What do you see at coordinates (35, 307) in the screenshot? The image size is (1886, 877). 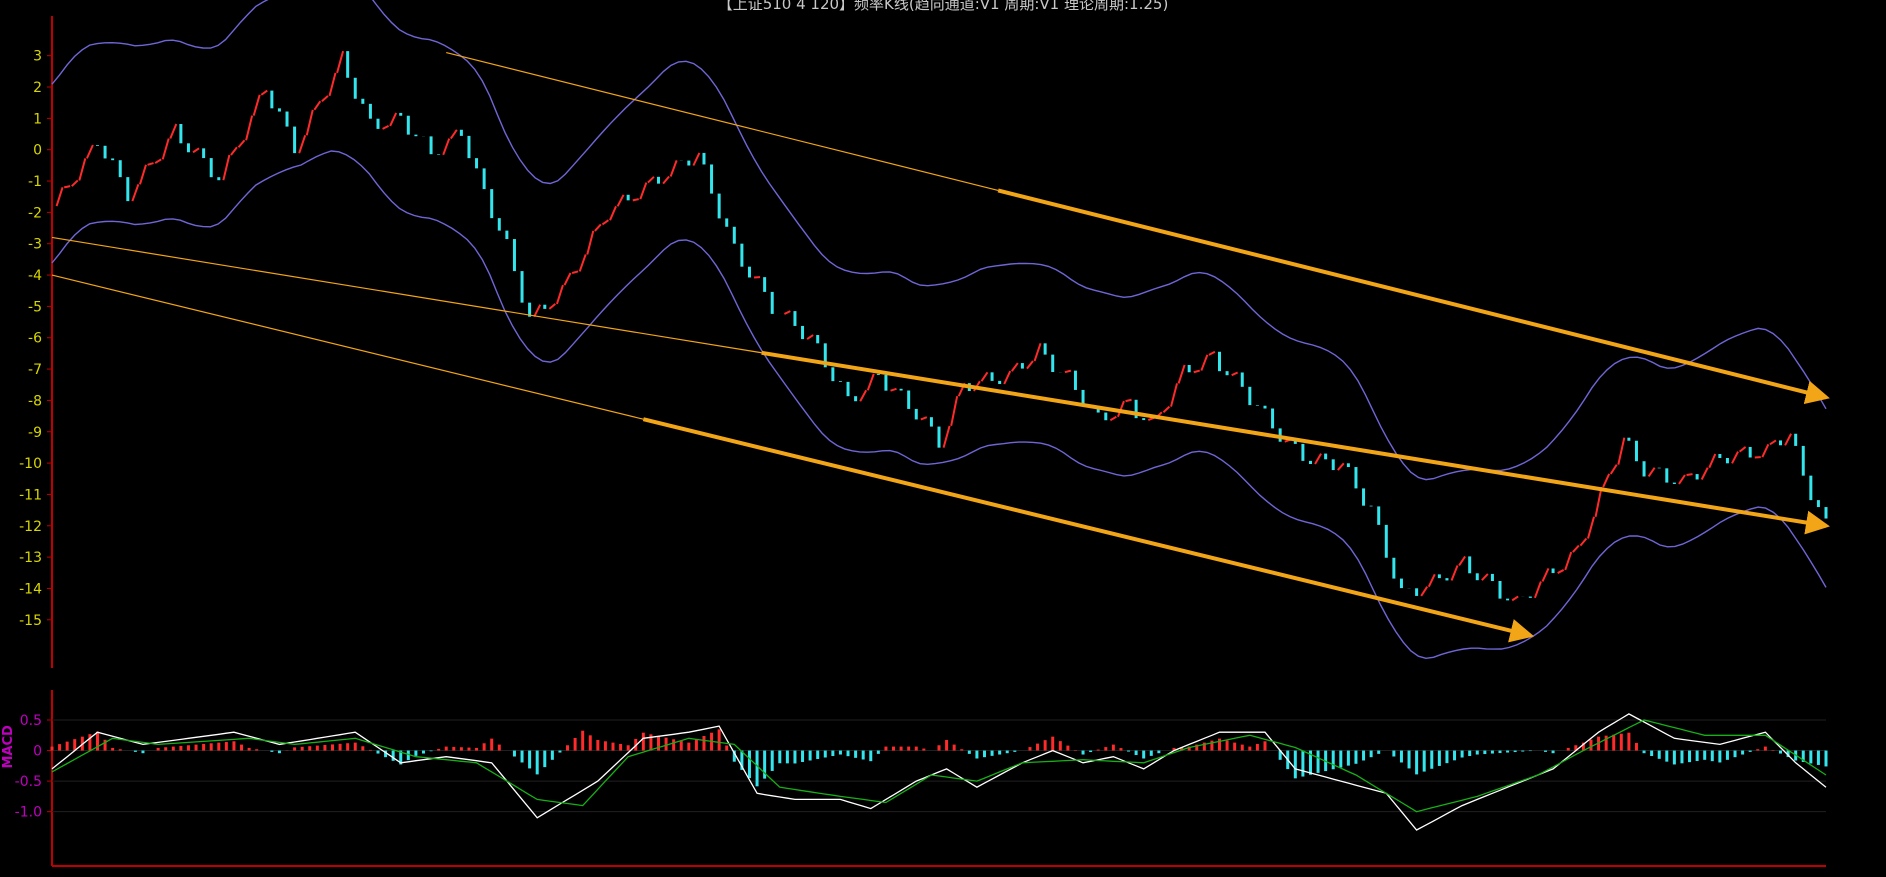 I see `price-tick-label: -5` at bounding box center [35, 307].